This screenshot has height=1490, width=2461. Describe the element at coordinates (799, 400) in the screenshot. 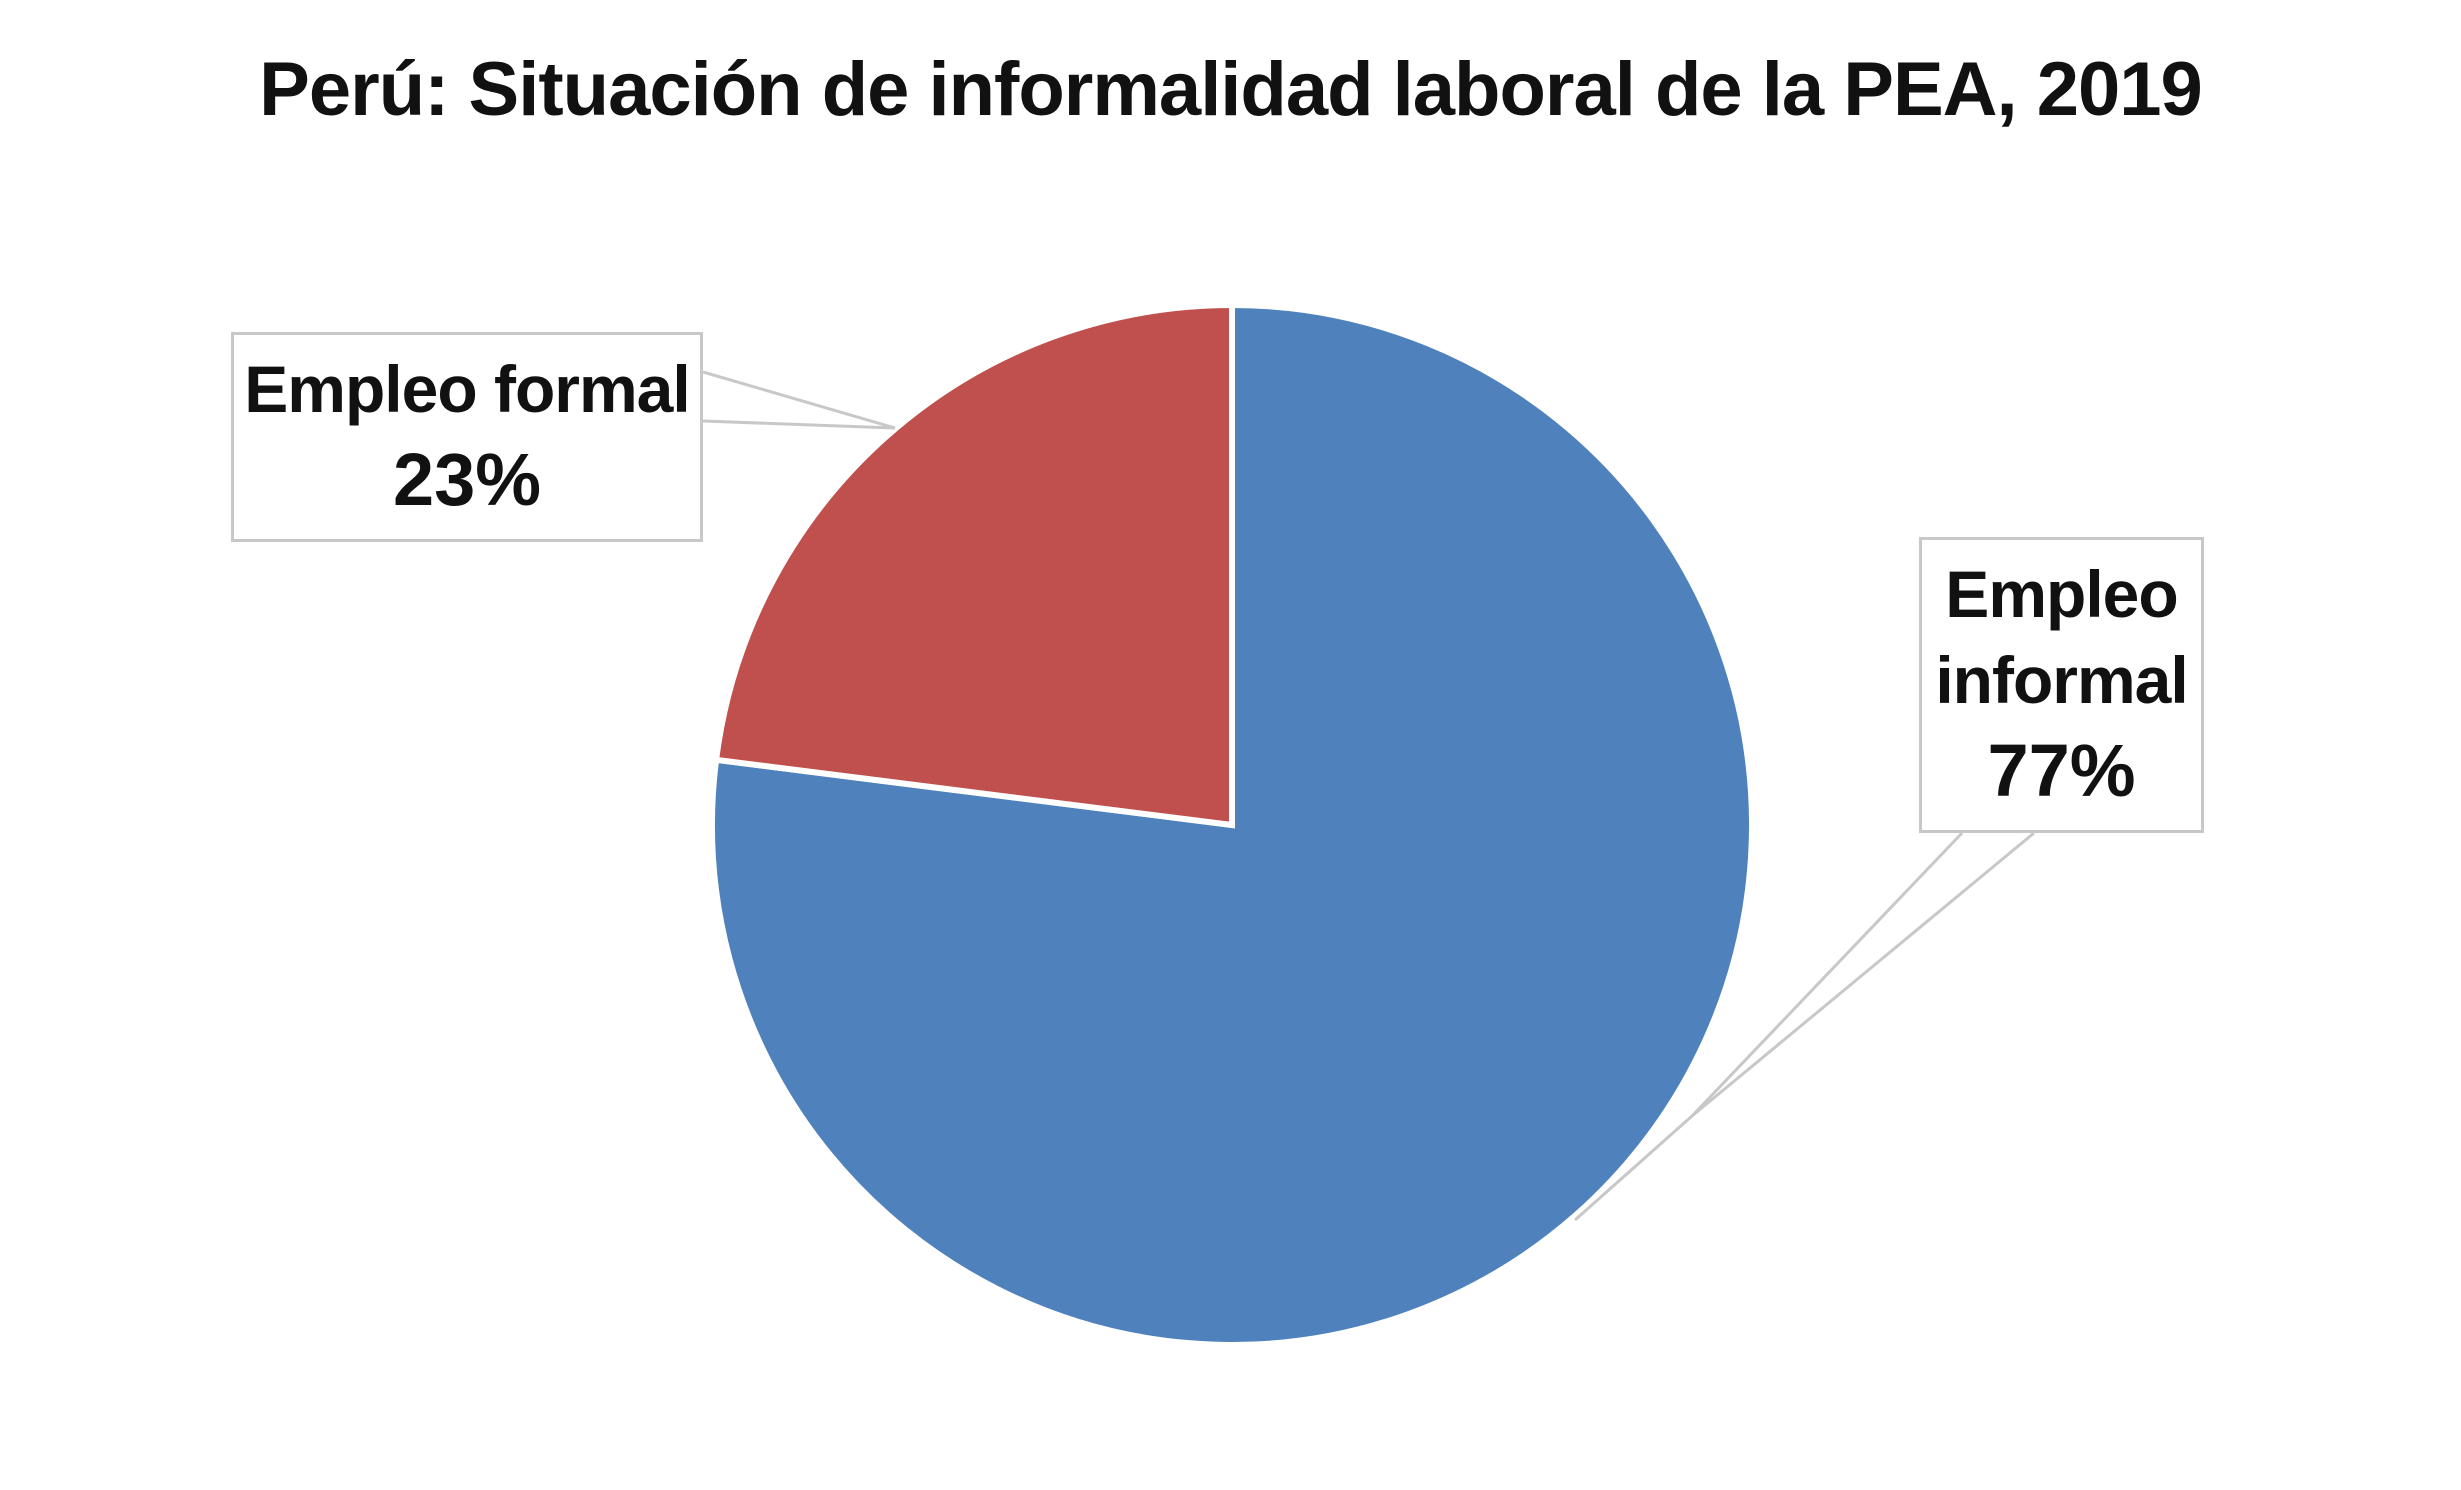

I see `leader-line-formal` at that location.